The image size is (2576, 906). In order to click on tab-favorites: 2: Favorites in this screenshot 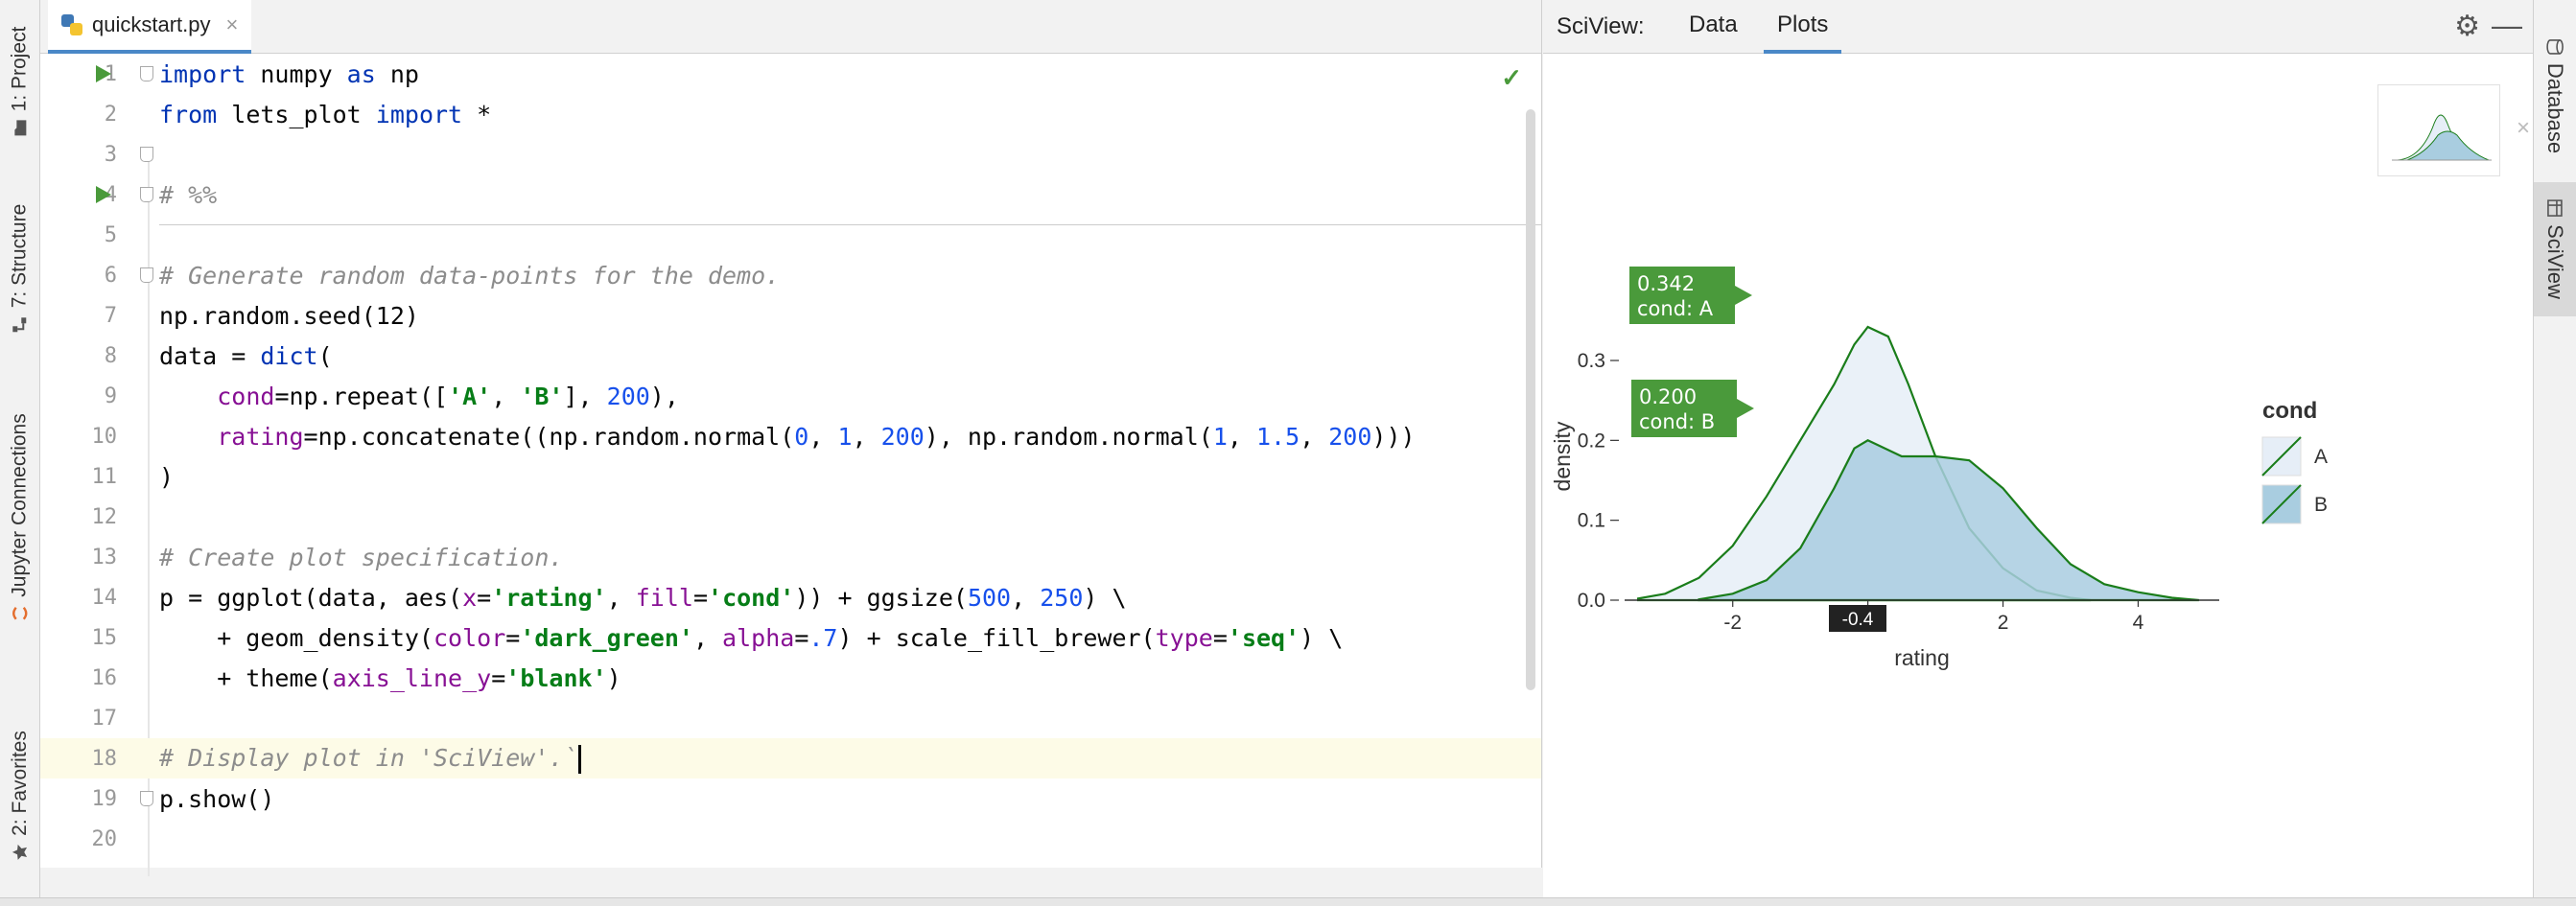, I will do `click(19, 796)`.